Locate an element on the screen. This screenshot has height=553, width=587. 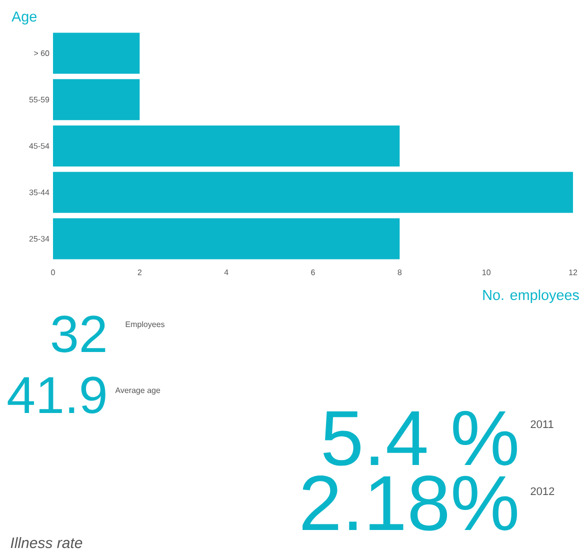
y-tick-label: 35-44 is located at coordinates (39, 193).